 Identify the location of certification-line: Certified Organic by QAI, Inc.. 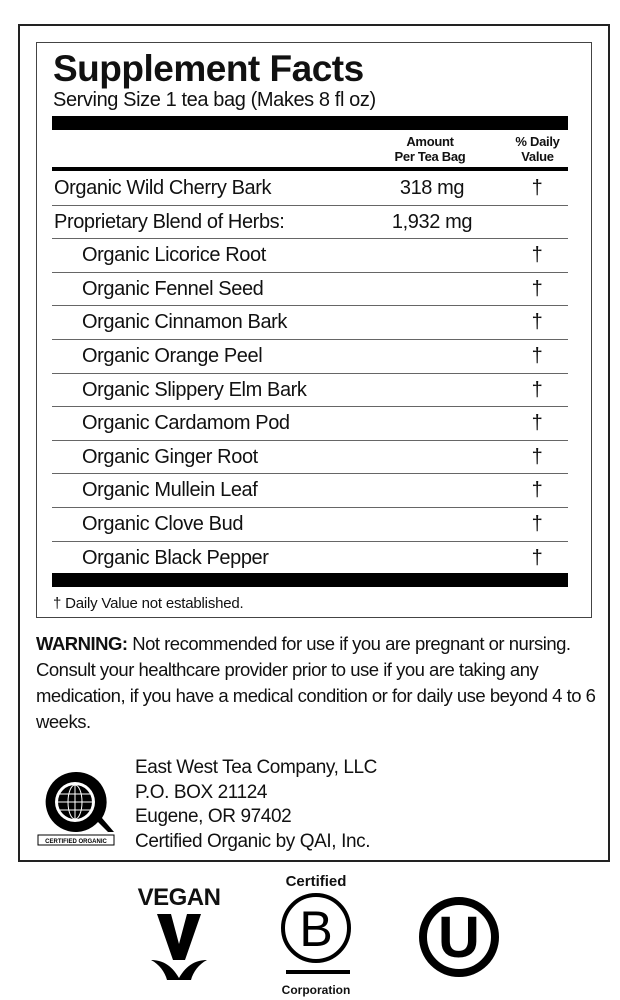
(253, 841).